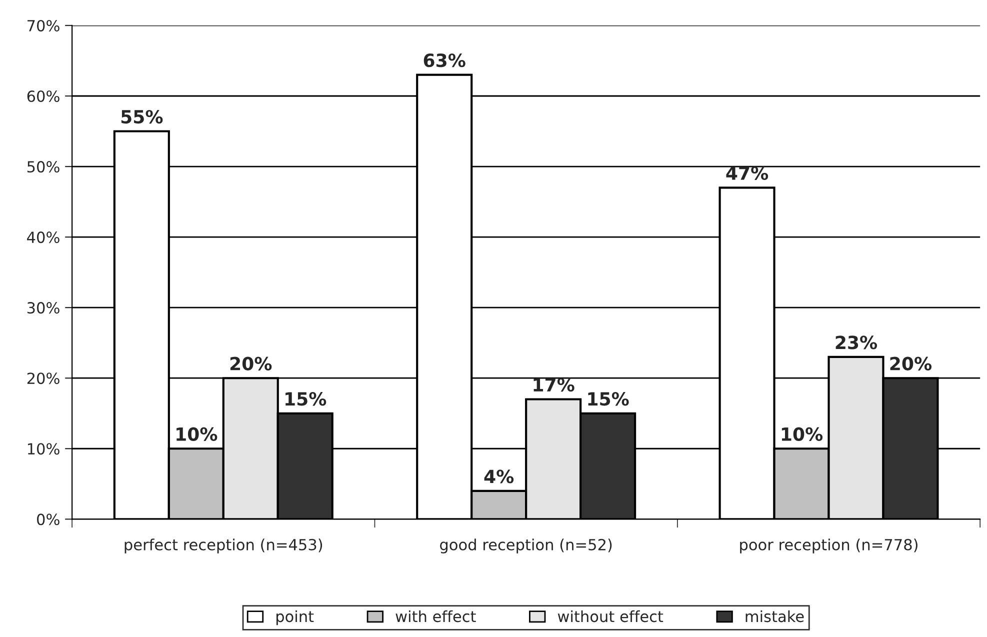 Image resolution: width=987 pixels, height=637 pixels. What do you see at coordinates (43, 378) in the screenshot?
I see `y-tick-label: 20%` at bounding box center [43, 378].